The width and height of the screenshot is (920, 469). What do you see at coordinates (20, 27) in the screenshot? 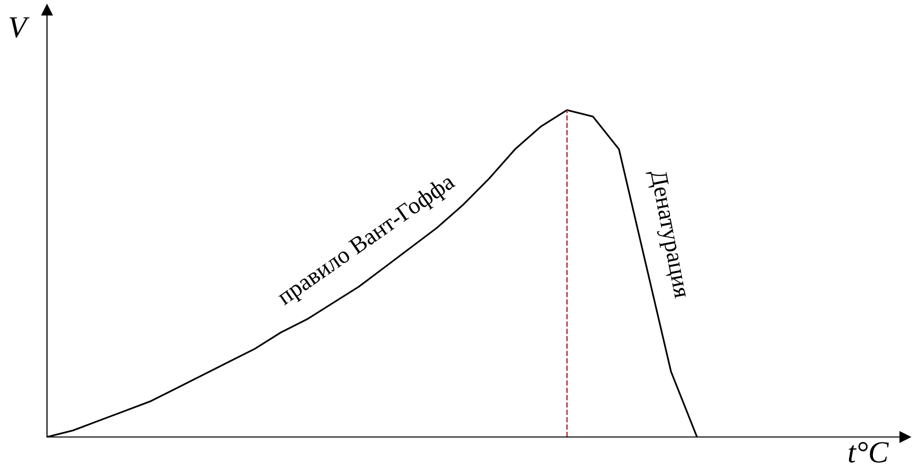
I see `y-axis-title: V` at bounding box center [20, 27].